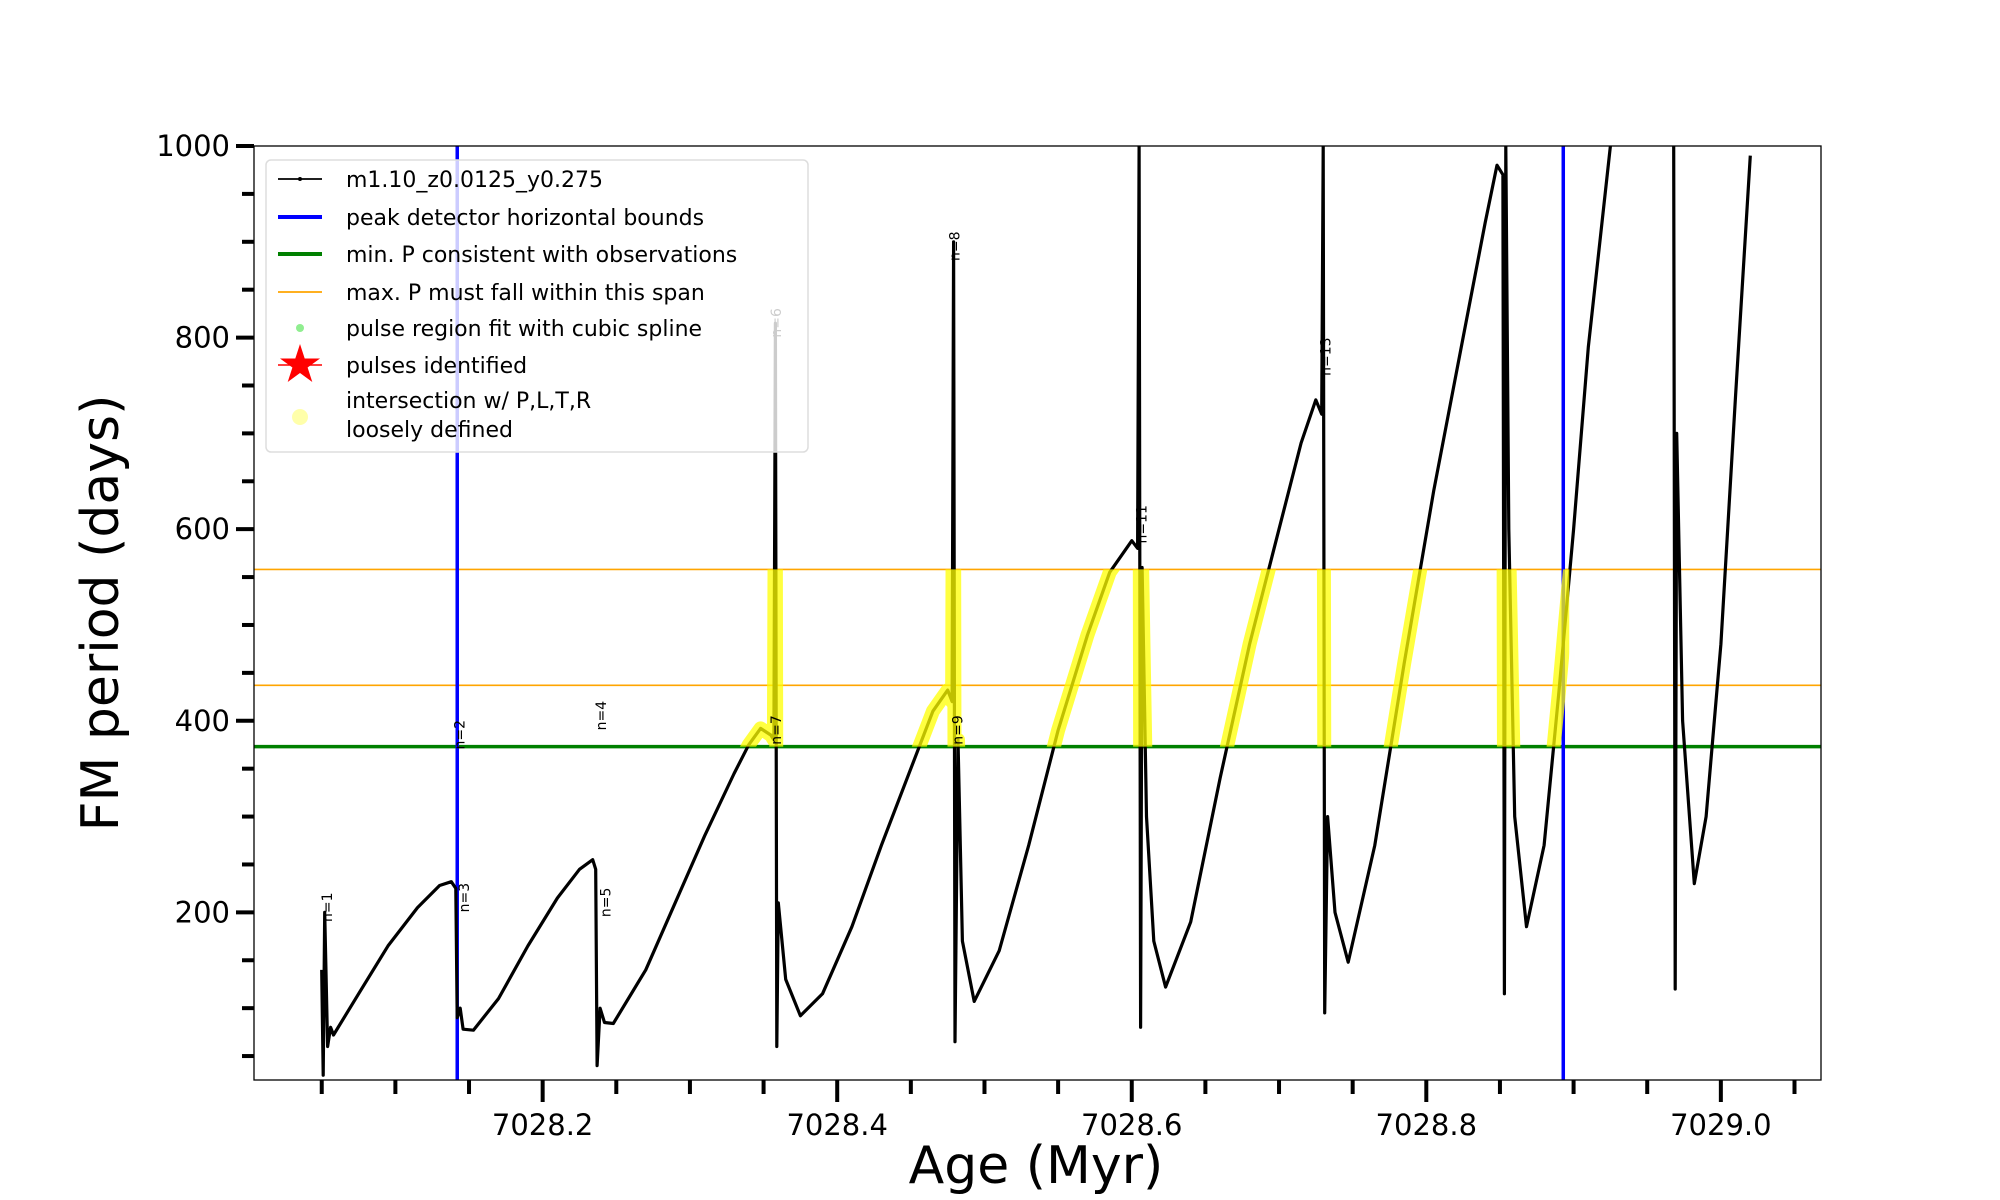  I want to click on legend-label: pulses identified, so click(436, 366).